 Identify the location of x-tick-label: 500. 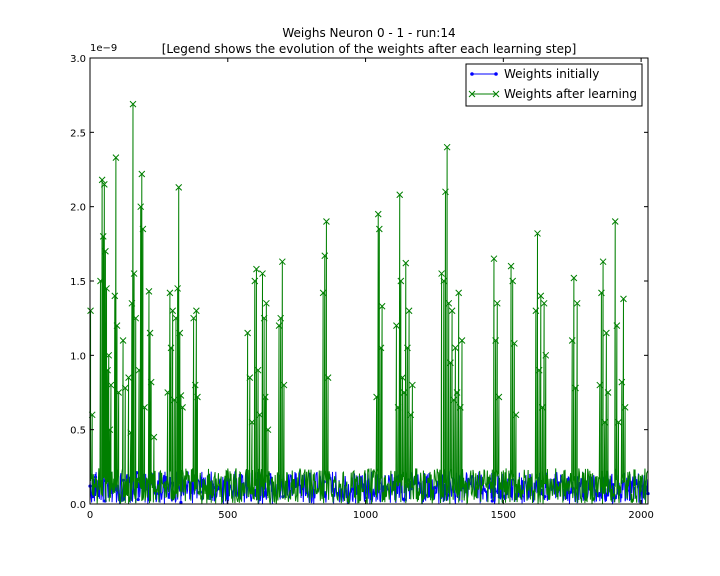
(227, 515).